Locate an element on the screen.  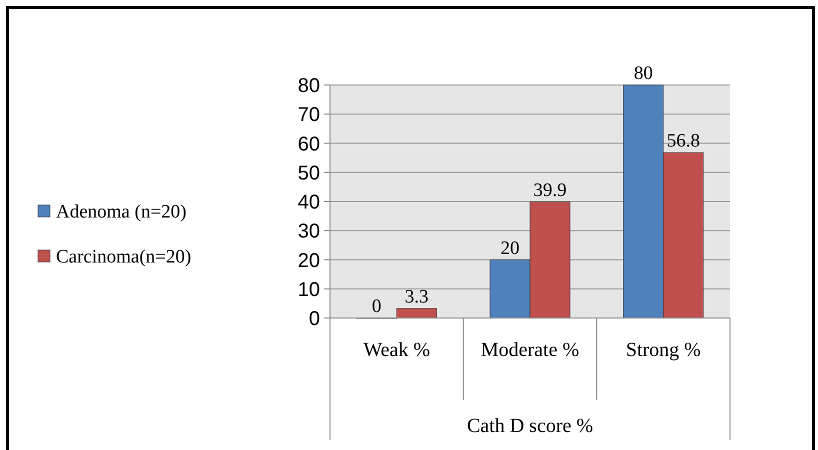
data-label: 20 is located at coordinates (510, 248).